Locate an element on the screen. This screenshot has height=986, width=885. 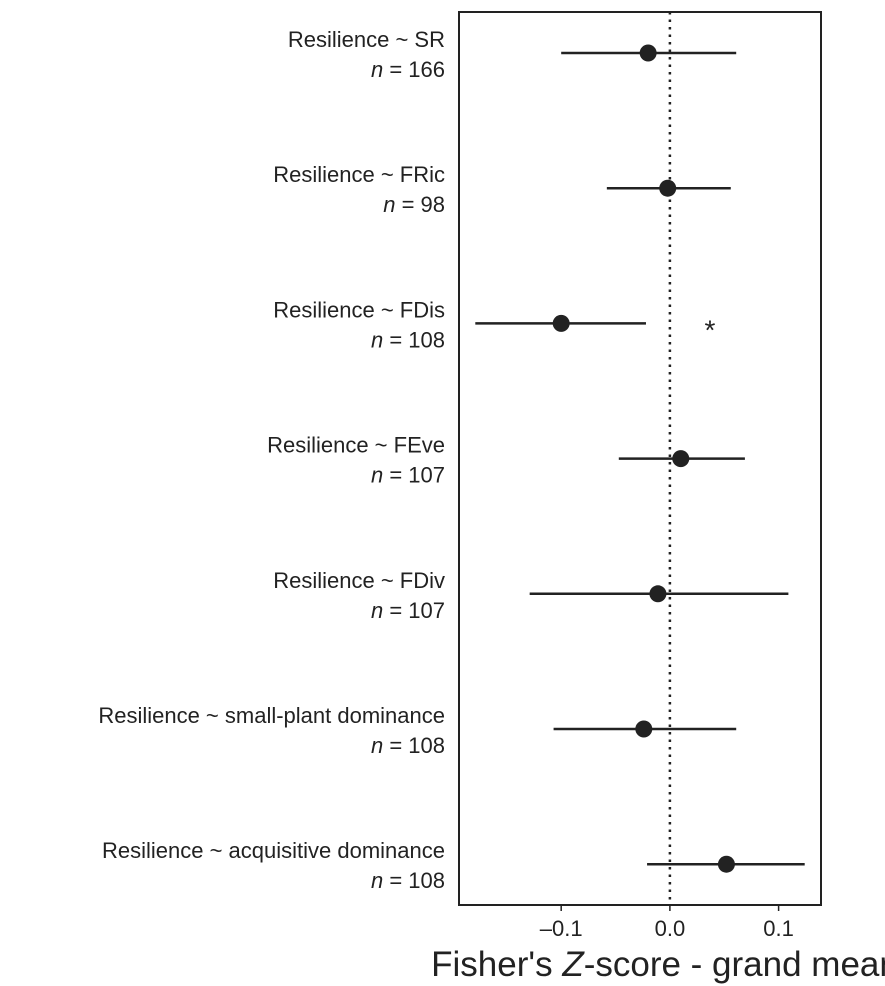
sample-size-text: = 166 is located at coordinates (414, 69).